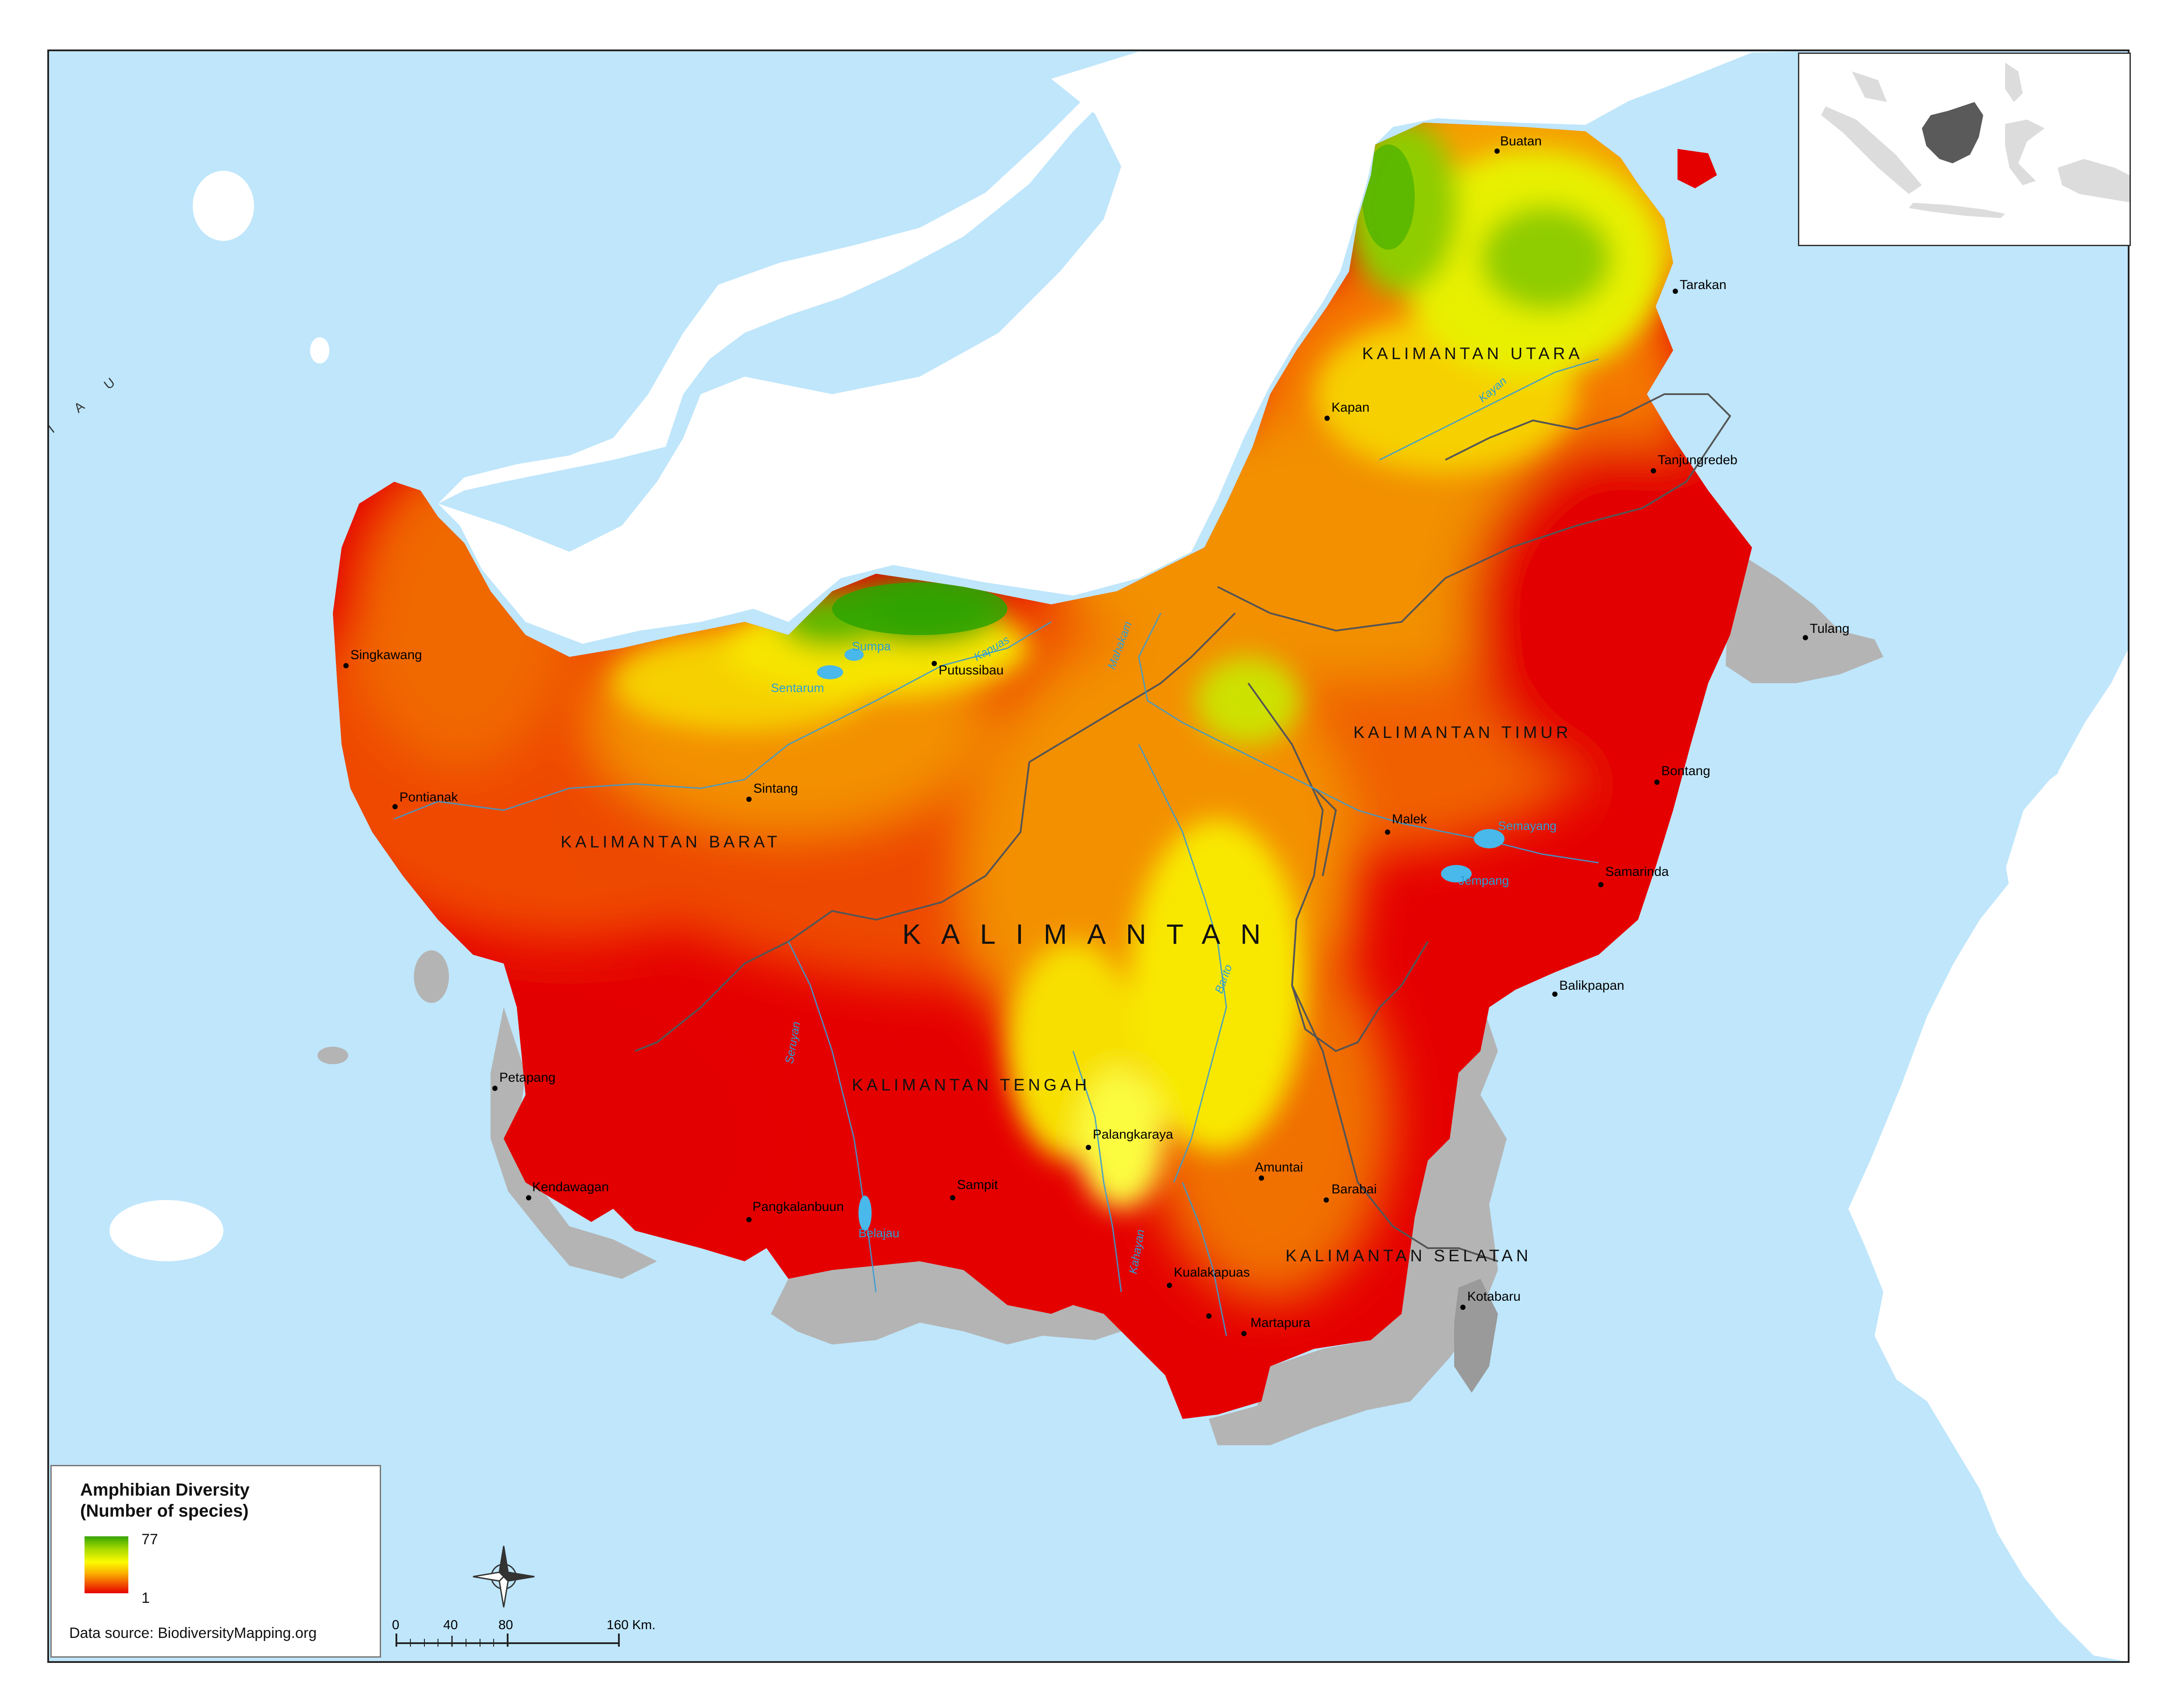 Image resolution: width=2172 pixels, height=1708 pixels. What do you see at coordinates (1456, 873) in the screenshot?
I see `lake-jempang` at bounding box center [1456, 873].